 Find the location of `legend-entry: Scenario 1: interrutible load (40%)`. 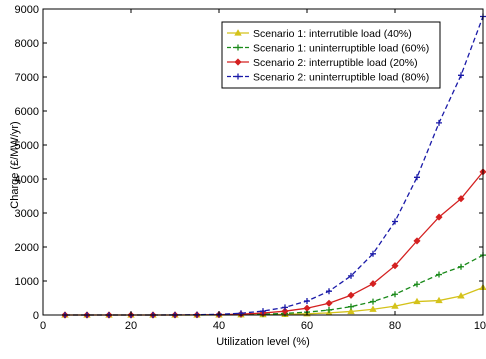

legend-entry: Scenario 1: interrutible load (40%) is located at coordinates (319, 34).